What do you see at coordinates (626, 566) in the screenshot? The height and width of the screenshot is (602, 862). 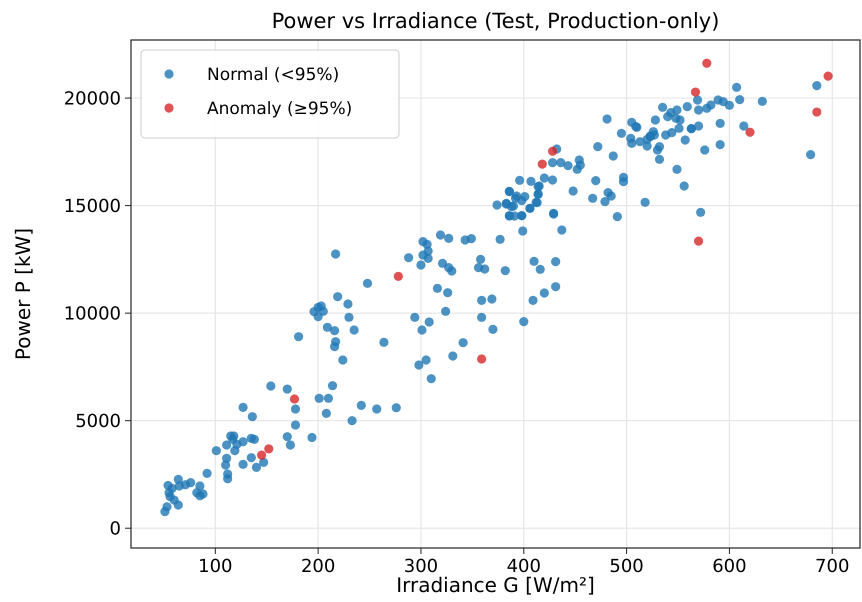 I see `x-tick-label: 500` at bounding box center [626, 566].